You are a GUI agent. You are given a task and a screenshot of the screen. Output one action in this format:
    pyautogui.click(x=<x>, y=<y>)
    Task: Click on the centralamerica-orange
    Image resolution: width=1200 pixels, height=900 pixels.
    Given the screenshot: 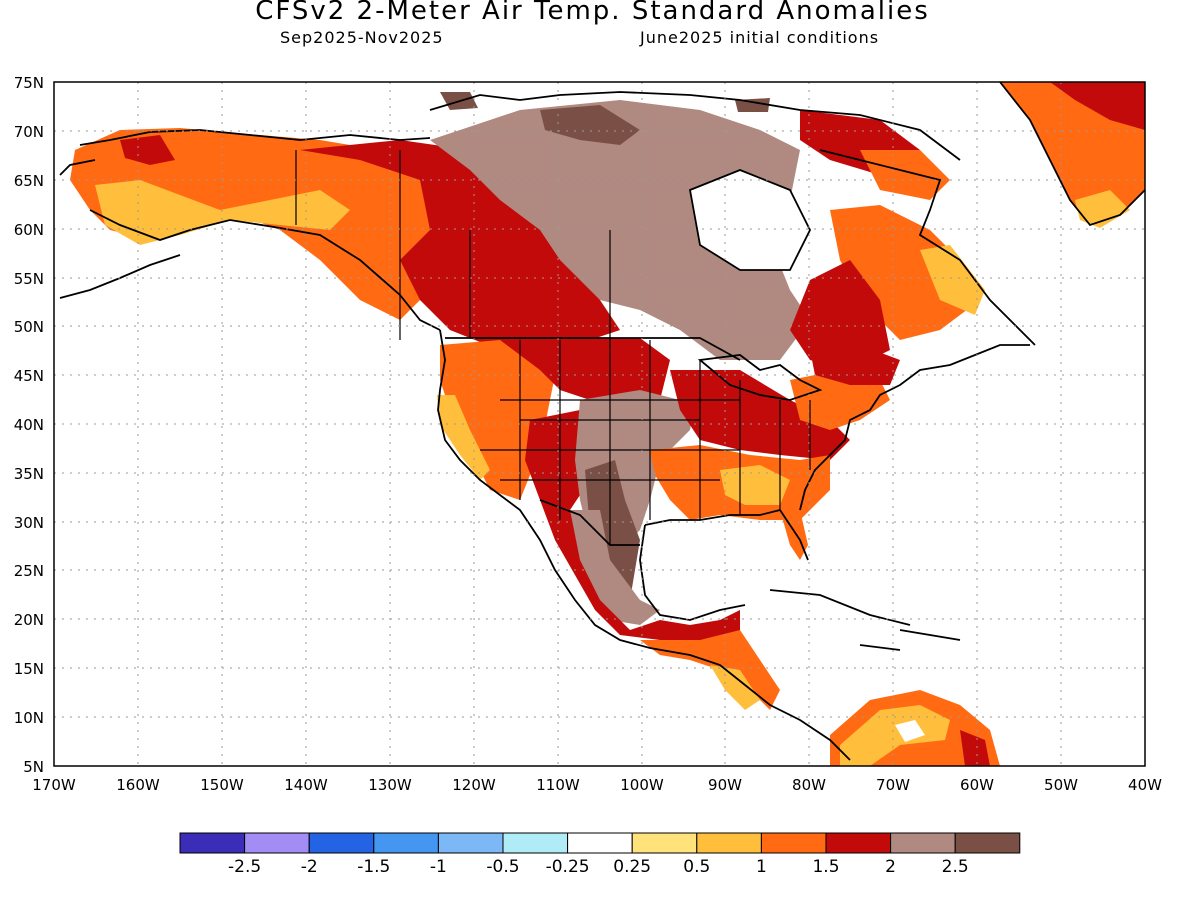 What is the action you would take?
    pyautogui.click(x=710, y=670)
    